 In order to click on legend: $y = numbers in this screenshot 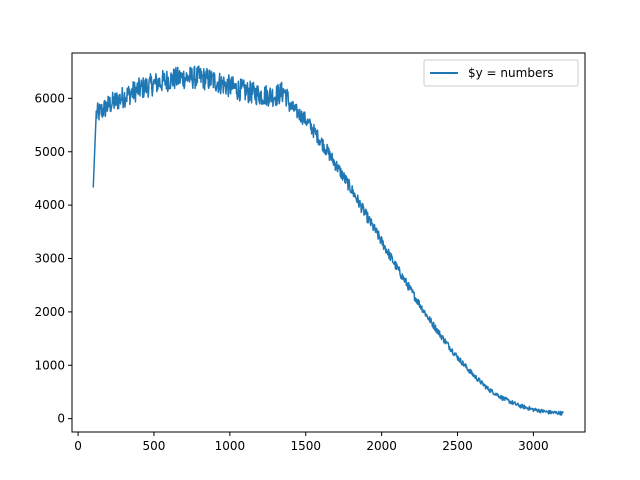, I will do `click(501, 73)`.